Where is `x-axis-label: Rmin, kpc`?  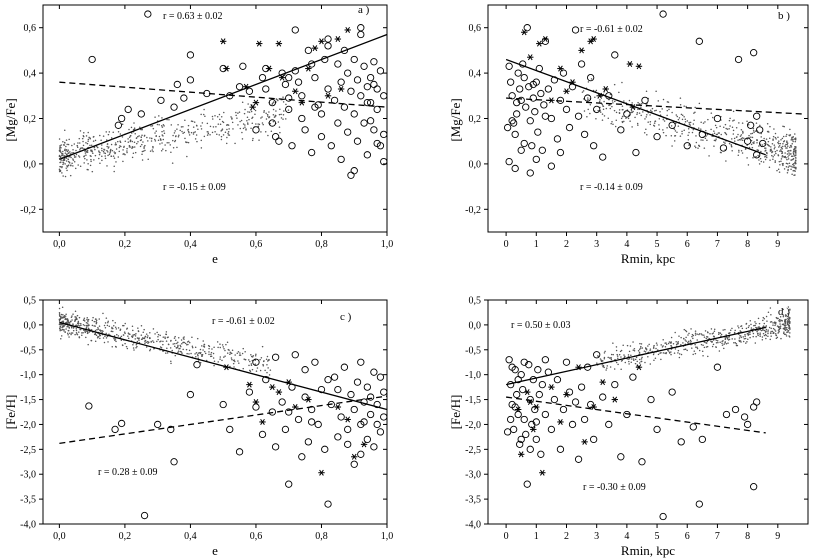 x-axis-label: Rmin, kpc is located at coordinates (648, 550).